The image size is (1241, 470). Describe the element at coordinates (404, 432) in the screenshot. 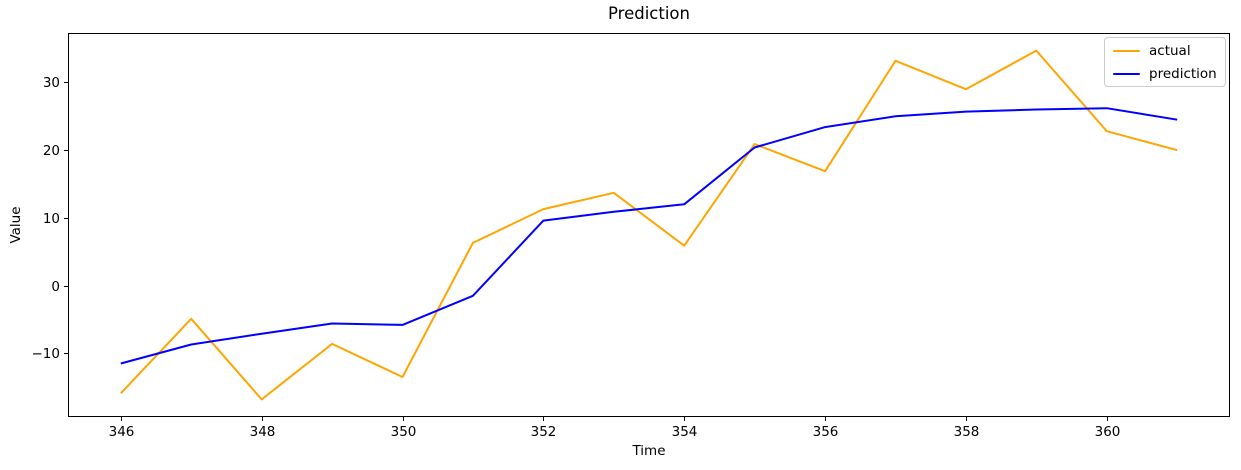

I see `x-tick-label: 350` at that location.